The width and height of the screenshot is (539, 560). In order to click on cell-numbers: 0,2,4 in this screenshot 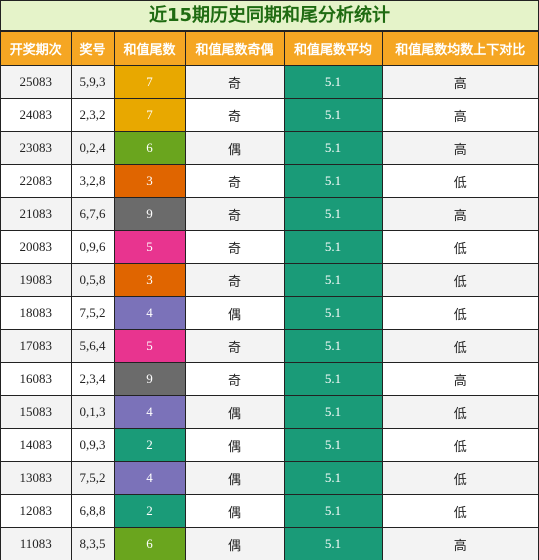, I will do `click(92, 148)`.